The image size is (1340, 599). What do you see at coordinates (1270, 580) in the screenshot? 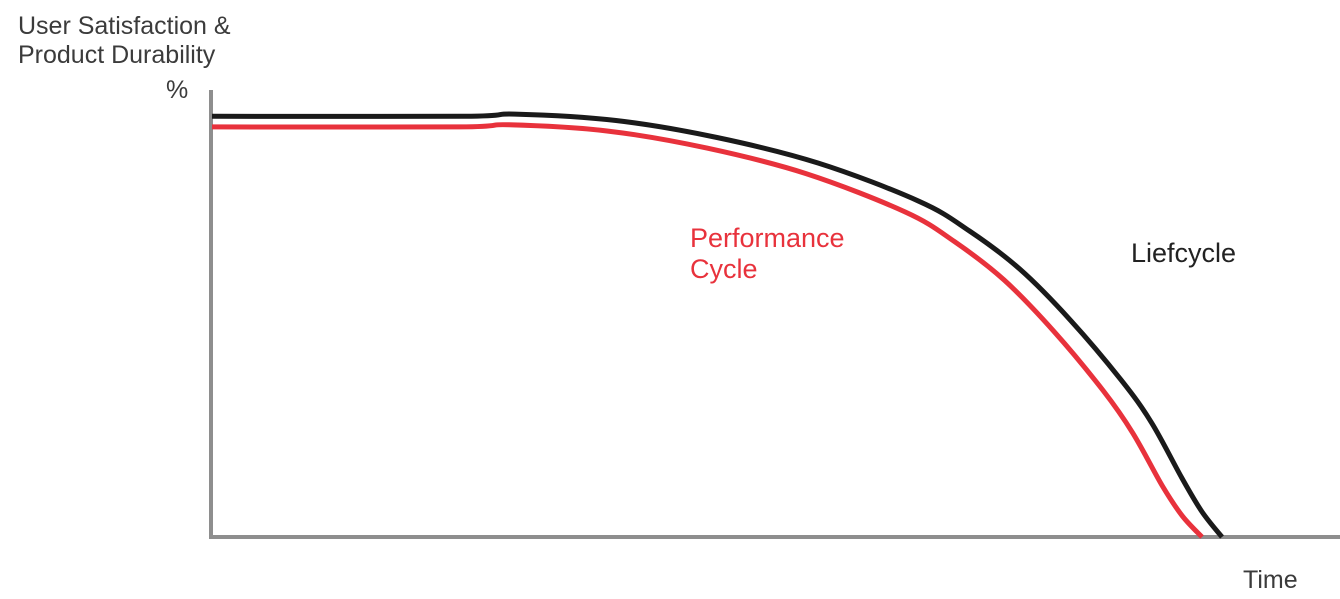
I see `x-axis-label: Time` at bounding box center [1270, 580].